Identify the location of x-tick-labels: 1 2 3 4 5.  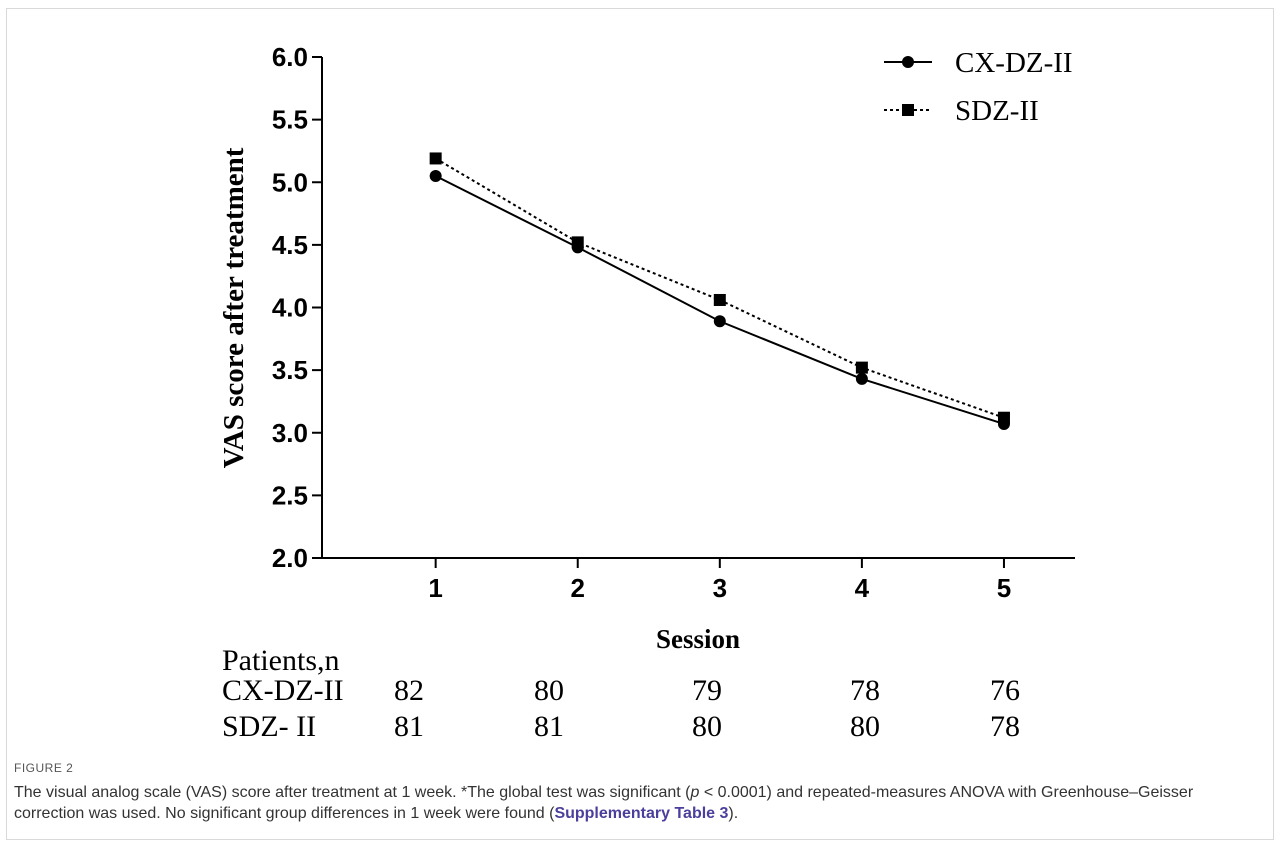
(719, 588).